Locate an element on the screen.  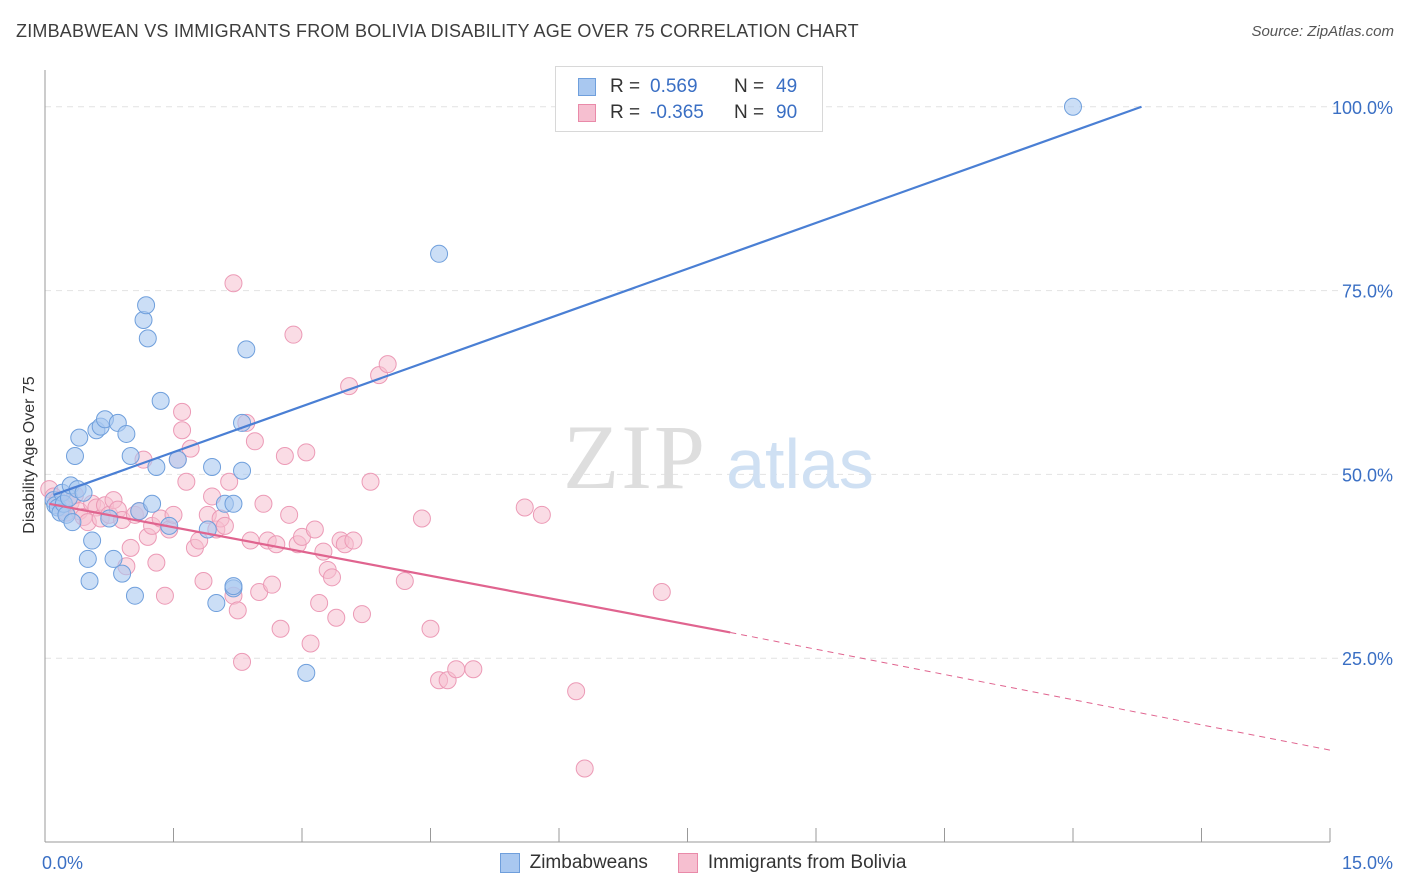
bolivia-trend-line is located at coordinates (390, 568).